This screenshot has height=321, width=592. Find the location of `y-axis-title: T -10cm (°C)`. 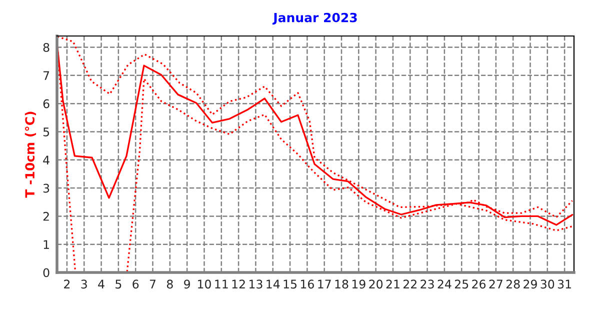

y-axis-title: T -10cm (°C) is located at coordinates (30, 155).